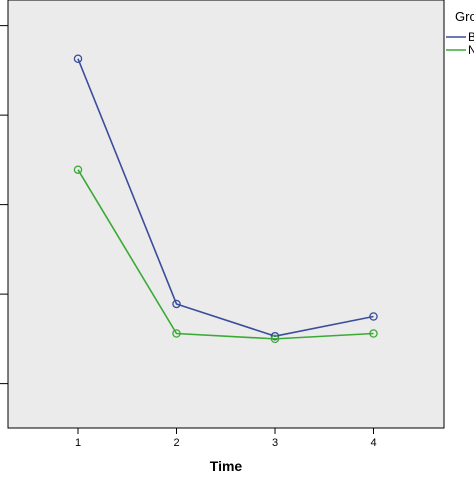 The height and width of the screenshot is (479, 474). What do you see at coordinates (4, 205) in the screenshot?
I see `y-axis-ticks` at bounding box center [4, 205].